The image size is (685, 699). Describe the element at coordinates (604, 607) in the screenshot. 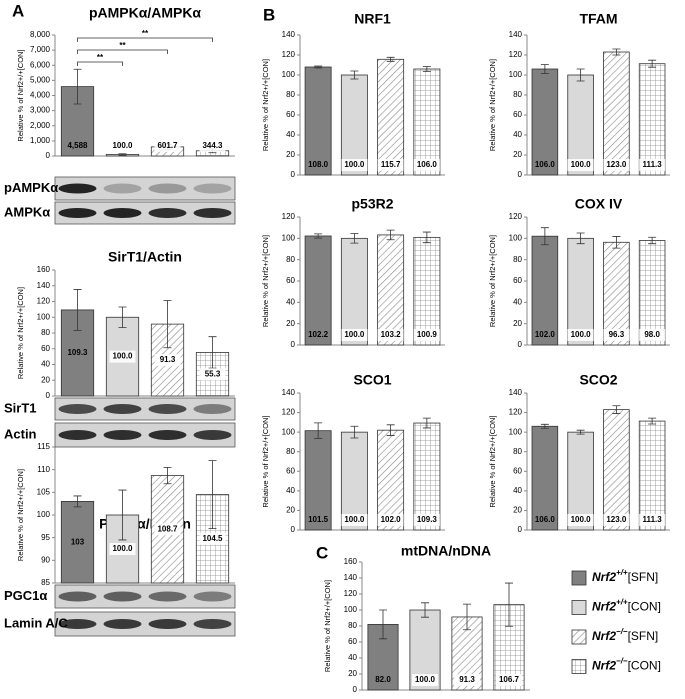

I see `legend-gene: Nrf2` at that location.